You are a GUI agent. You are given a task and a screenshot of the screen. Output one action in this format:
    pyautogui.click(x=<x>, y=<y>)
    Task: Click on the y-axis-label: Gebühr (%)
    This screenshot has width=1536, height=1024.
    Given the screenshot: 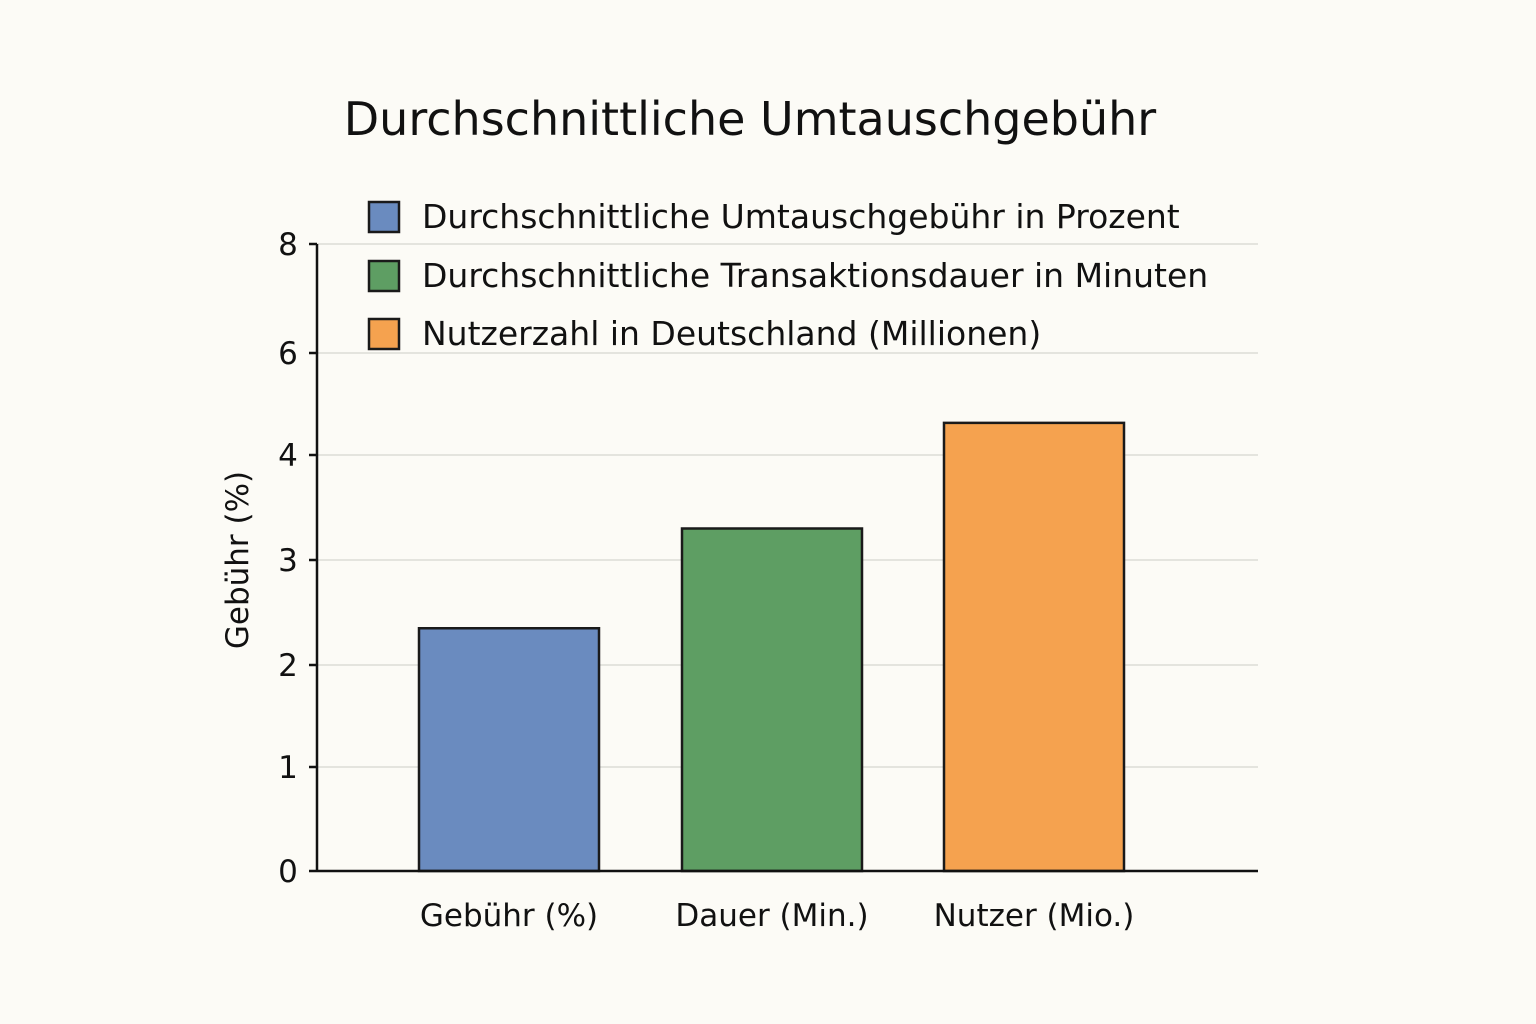 What is the action you would take?
    pyautogui.click(x=238, y=560)
    